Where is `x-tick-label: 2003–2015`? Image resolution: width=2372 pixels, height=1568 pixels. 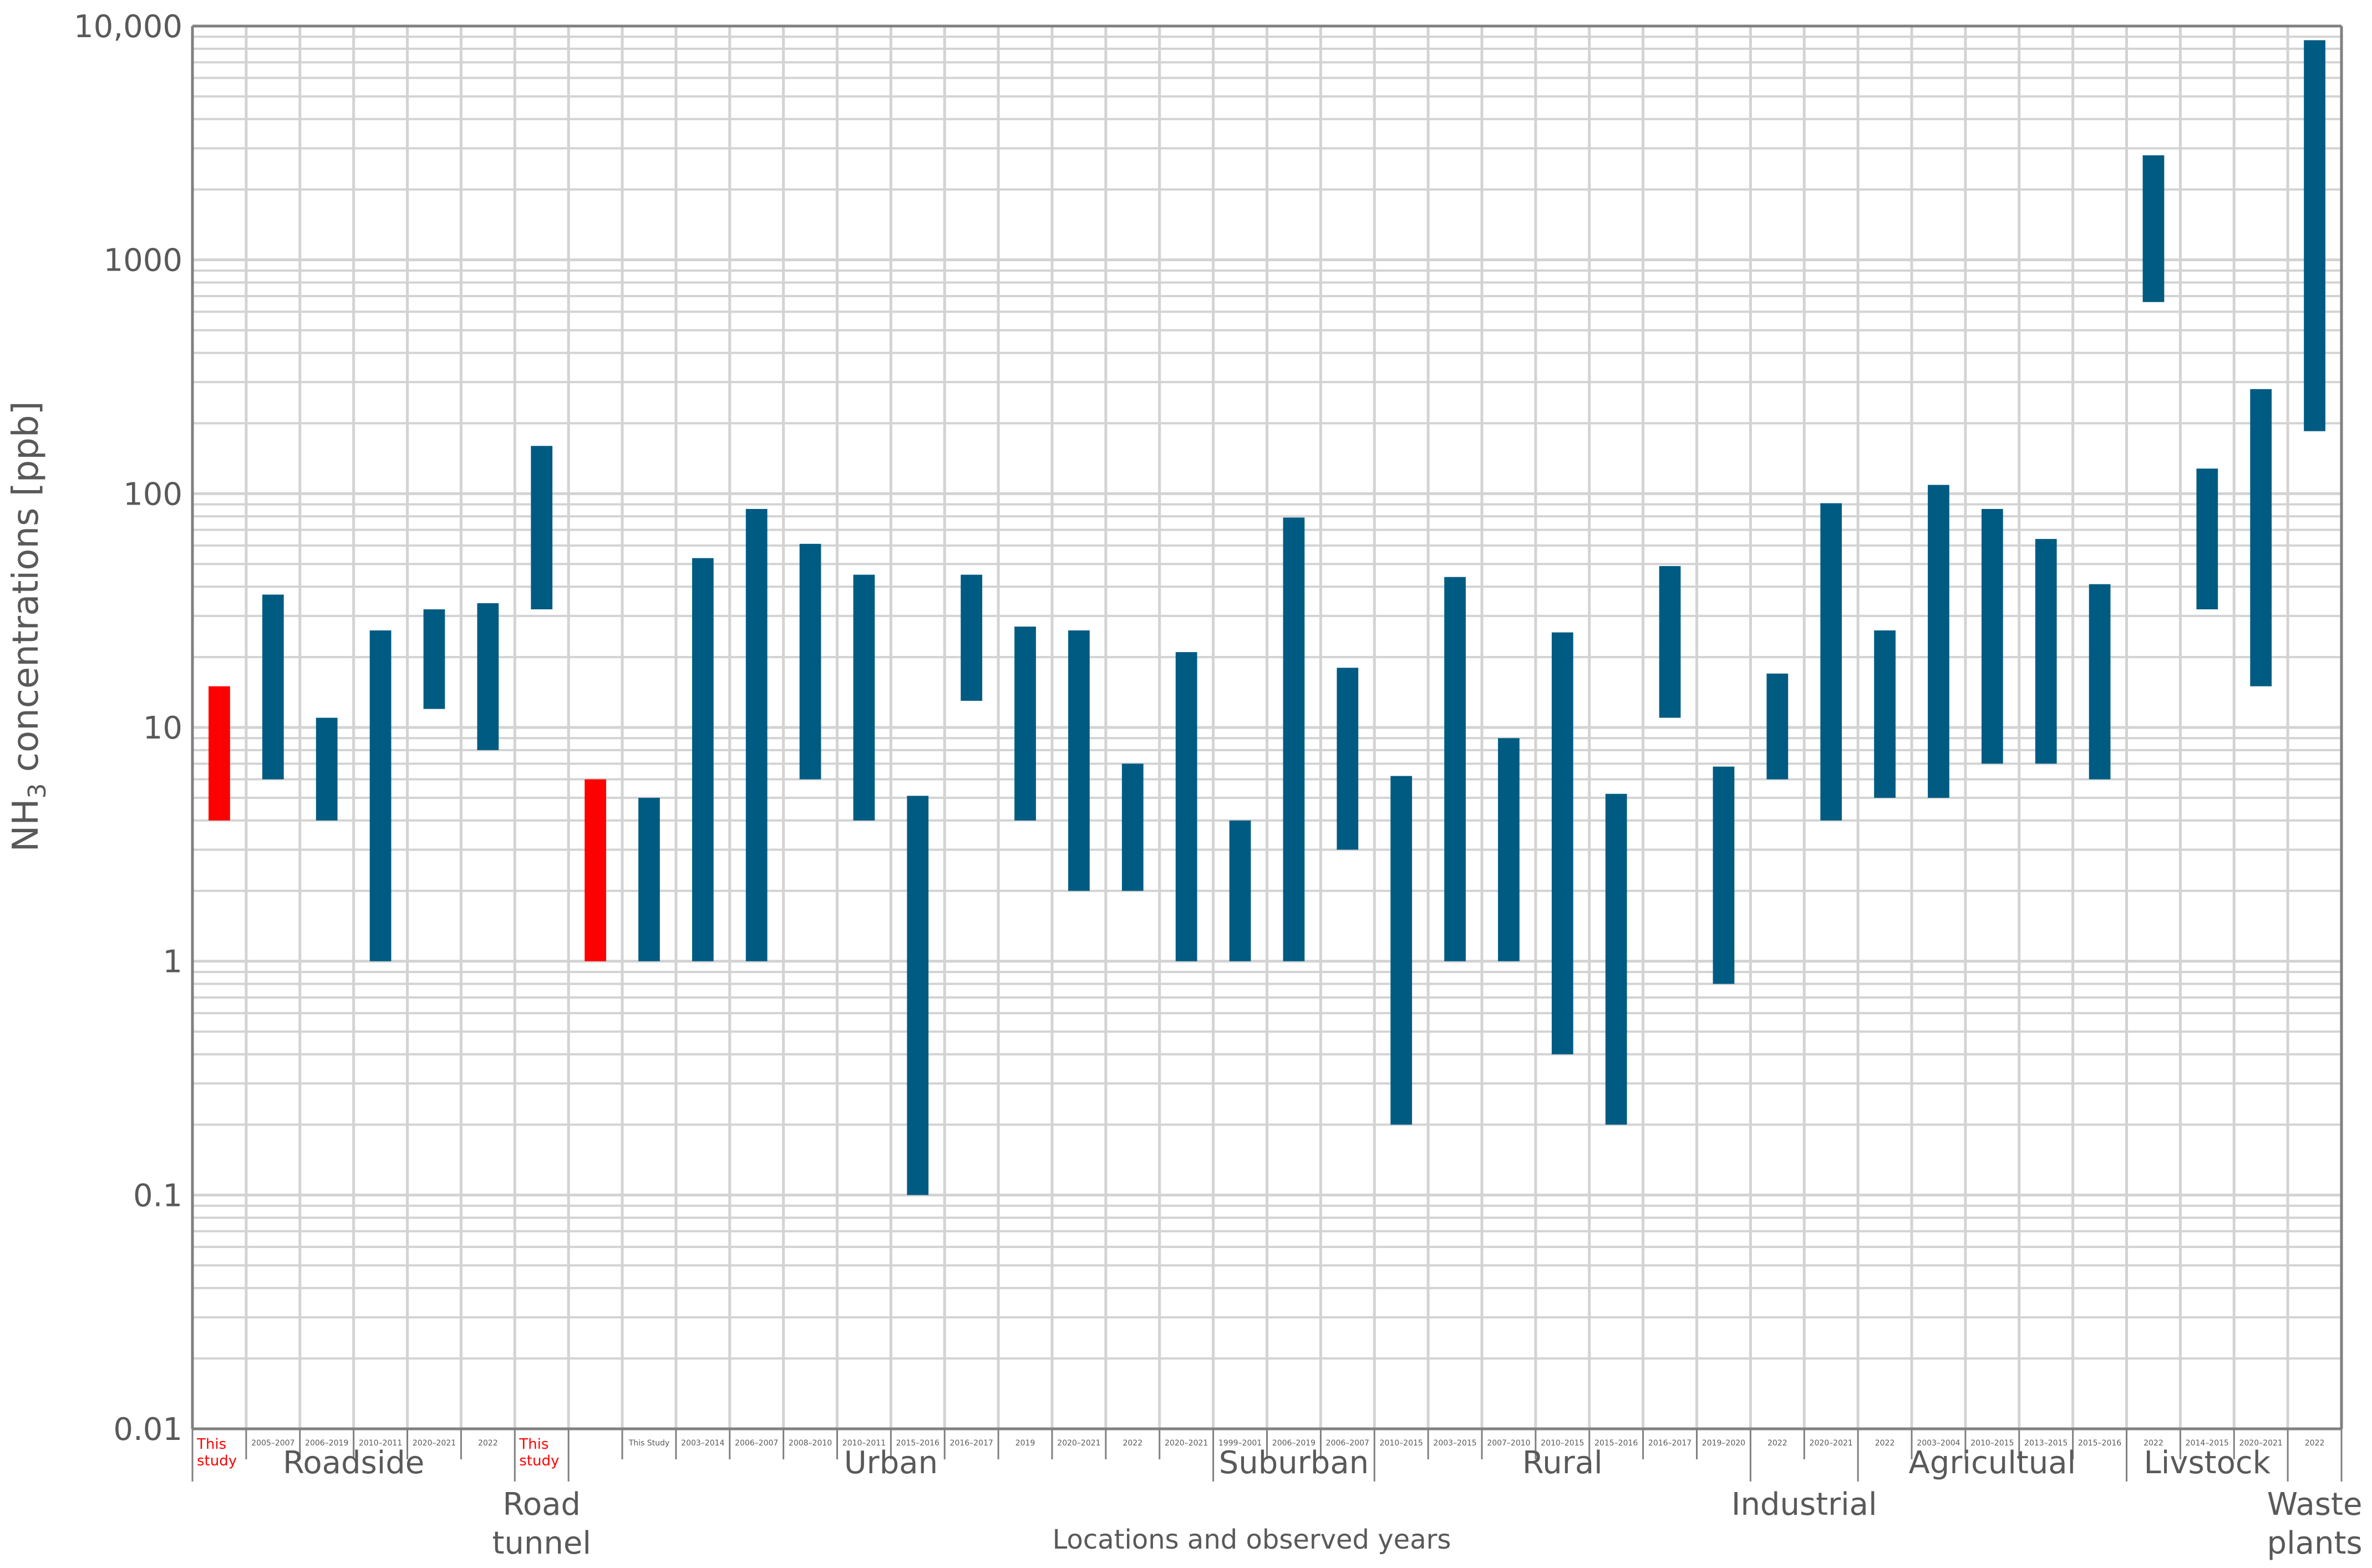 x-tick-label: 2003–2015 is located at coordinates (1455, 1444).